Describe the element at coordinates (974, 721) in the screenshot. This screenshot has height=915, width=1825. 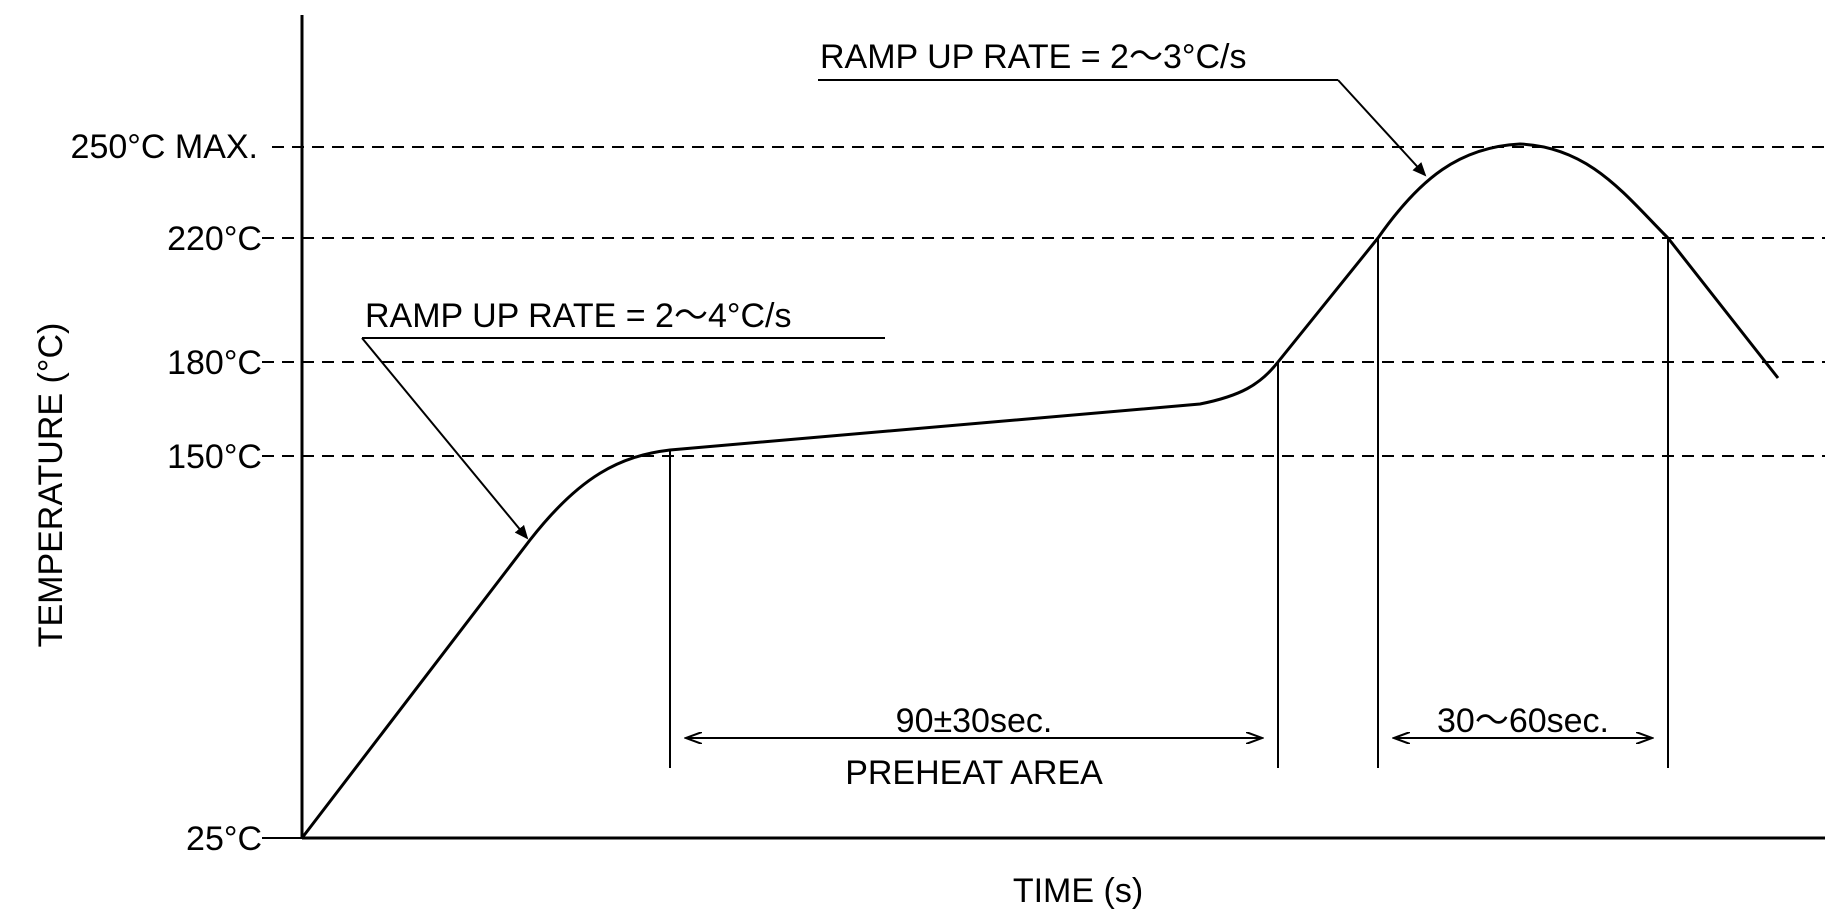
I see `preheat-time-label: 90±30sec.` at that location.